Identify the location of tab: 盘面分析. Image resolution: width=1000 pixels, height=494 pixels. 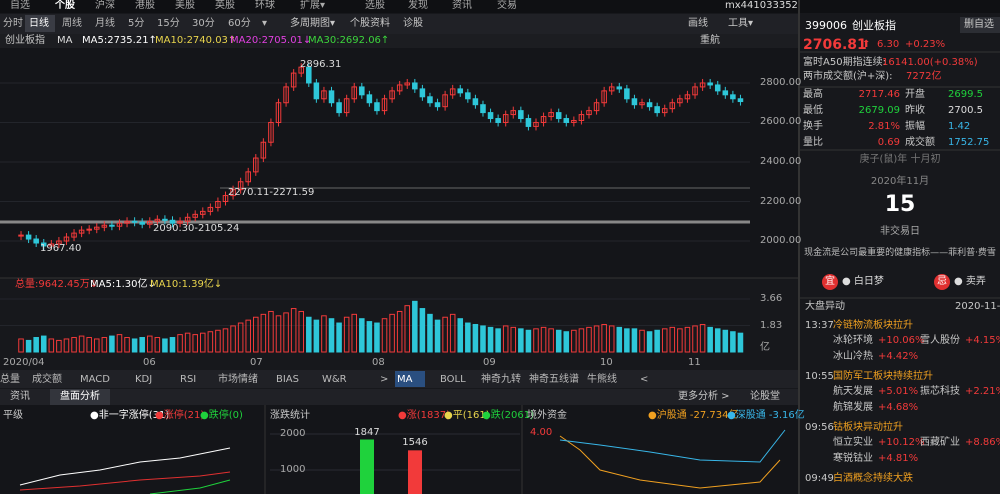
(80, 396).